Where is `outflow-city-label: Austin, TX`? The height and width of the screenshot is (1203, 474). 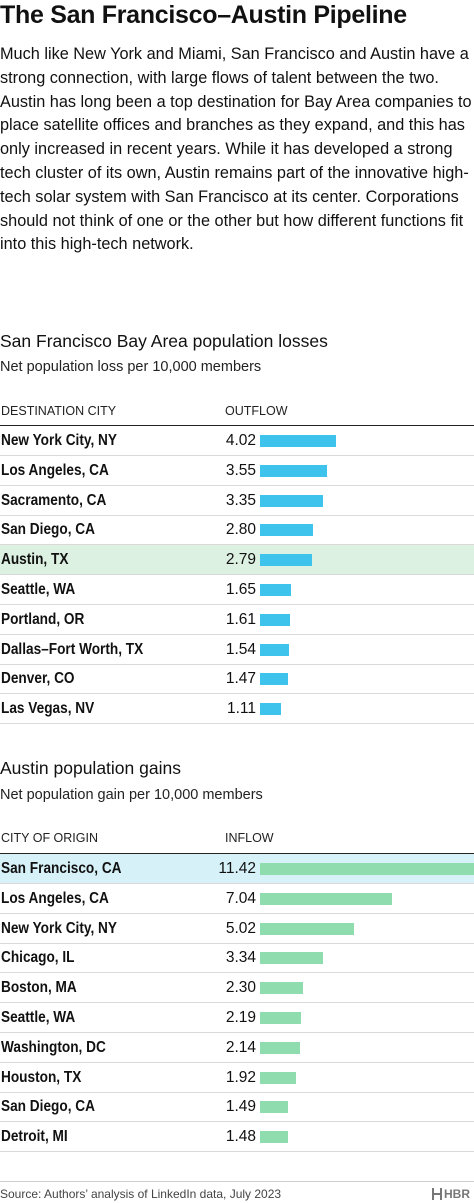 outflow-city-label: Austin, TX is located at coordinates (35, 560).